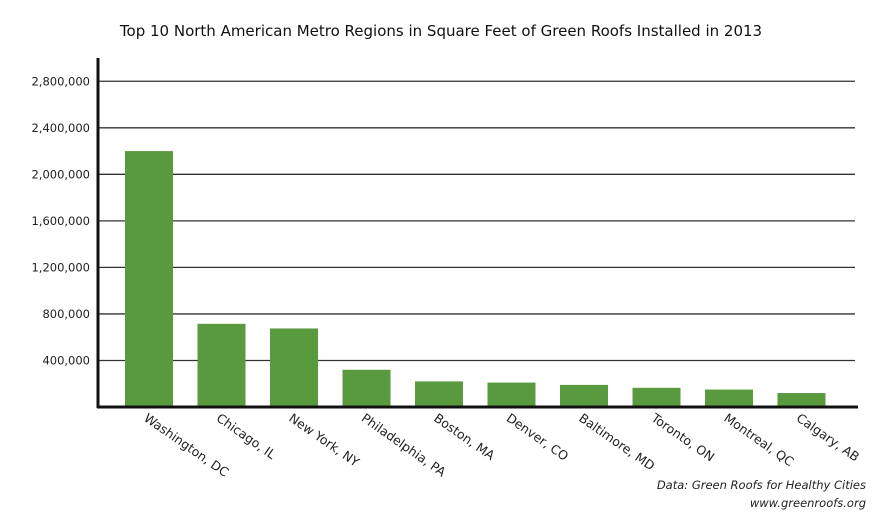 The height and width of the screenshot is (526, 882). I want to click on source-url: www.greenroofs.org, so click(808, 503).